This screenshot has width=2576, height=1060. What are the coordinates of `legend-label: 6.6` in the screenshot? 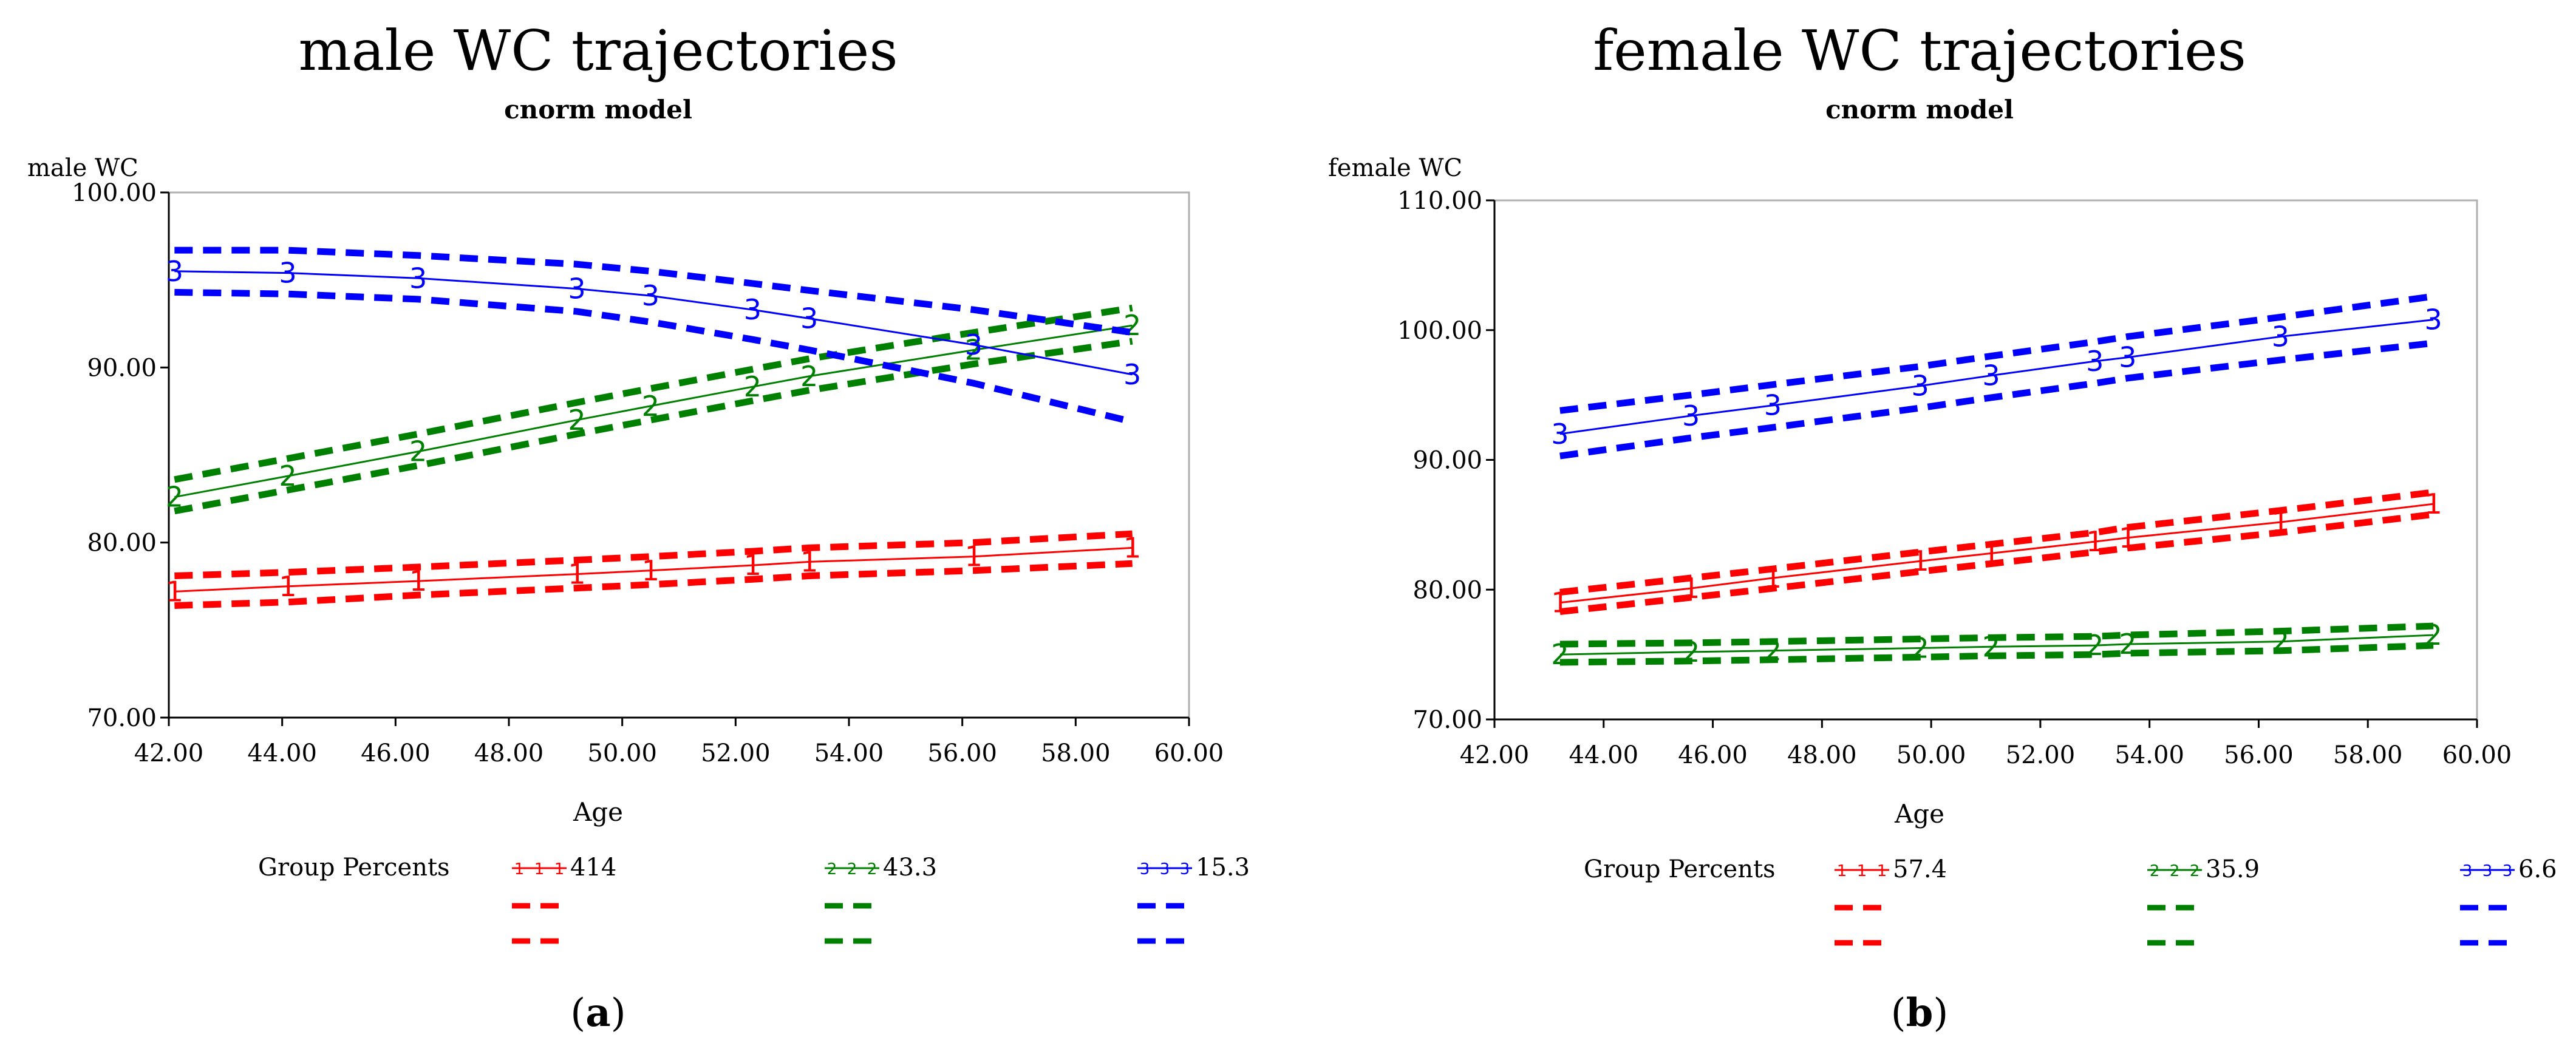 It's located at (2537, 869).